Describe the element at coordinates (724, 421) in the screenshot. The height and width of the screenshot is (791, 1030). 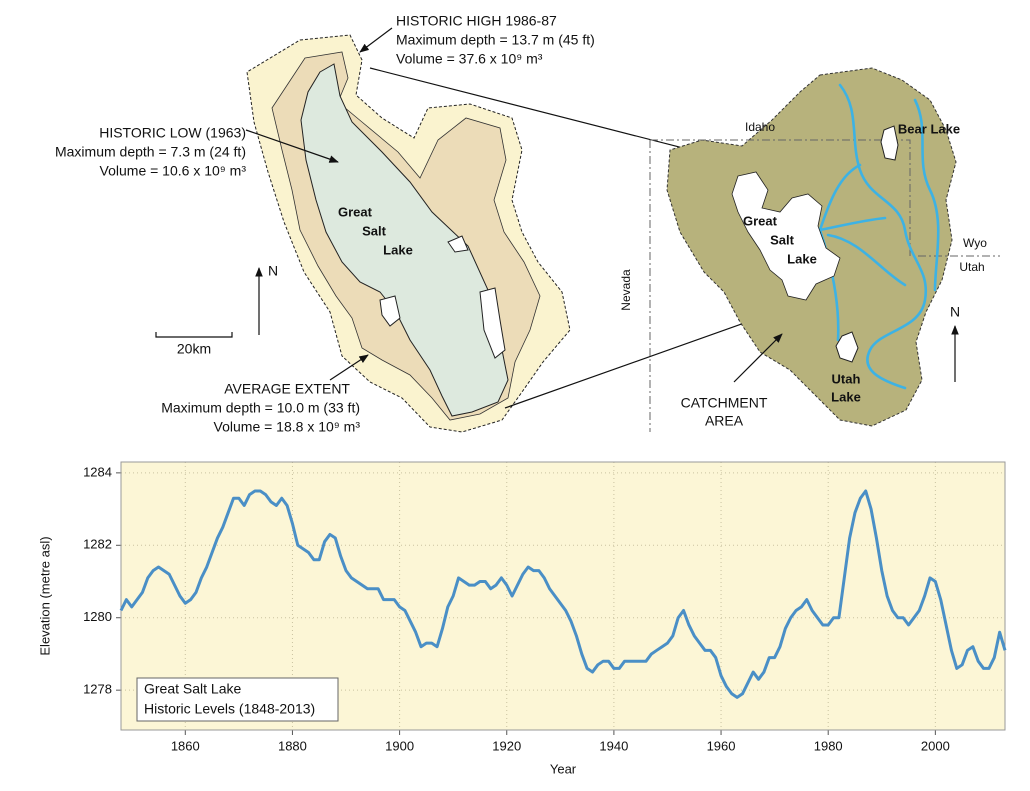
I see `catchment-label: AREA` at that location.